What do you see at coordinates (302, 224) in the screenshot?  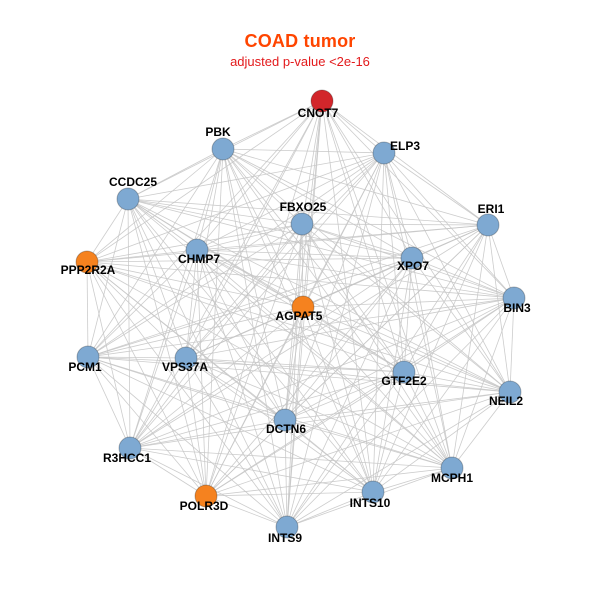 I see `node-circle-fbxo25` at bounding box center [302, 224].